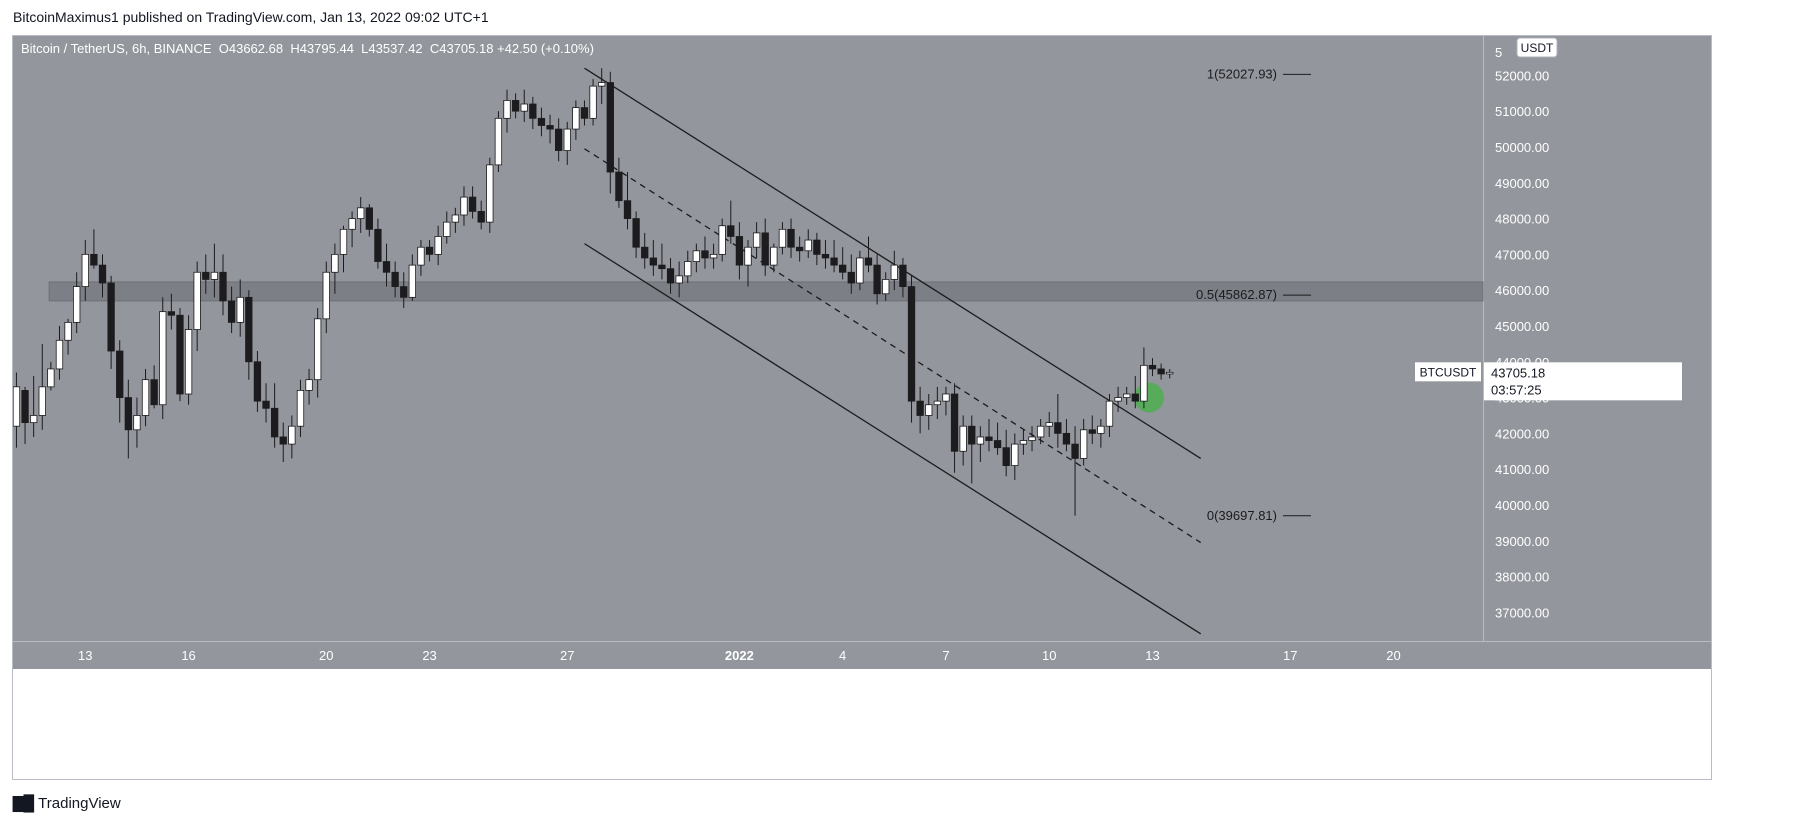 Image resolution: width=1813 pixels, height=826 pixels. I want to click on below-axis-area, so click(862, 724).